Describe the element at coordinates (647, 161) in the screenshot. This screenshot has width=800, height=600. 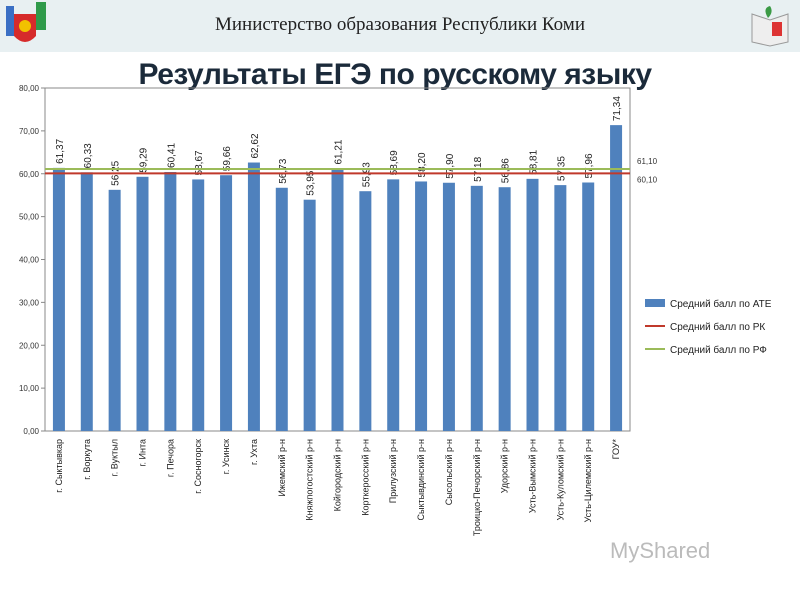
I see `reference-line-label: 61,10` at that location.